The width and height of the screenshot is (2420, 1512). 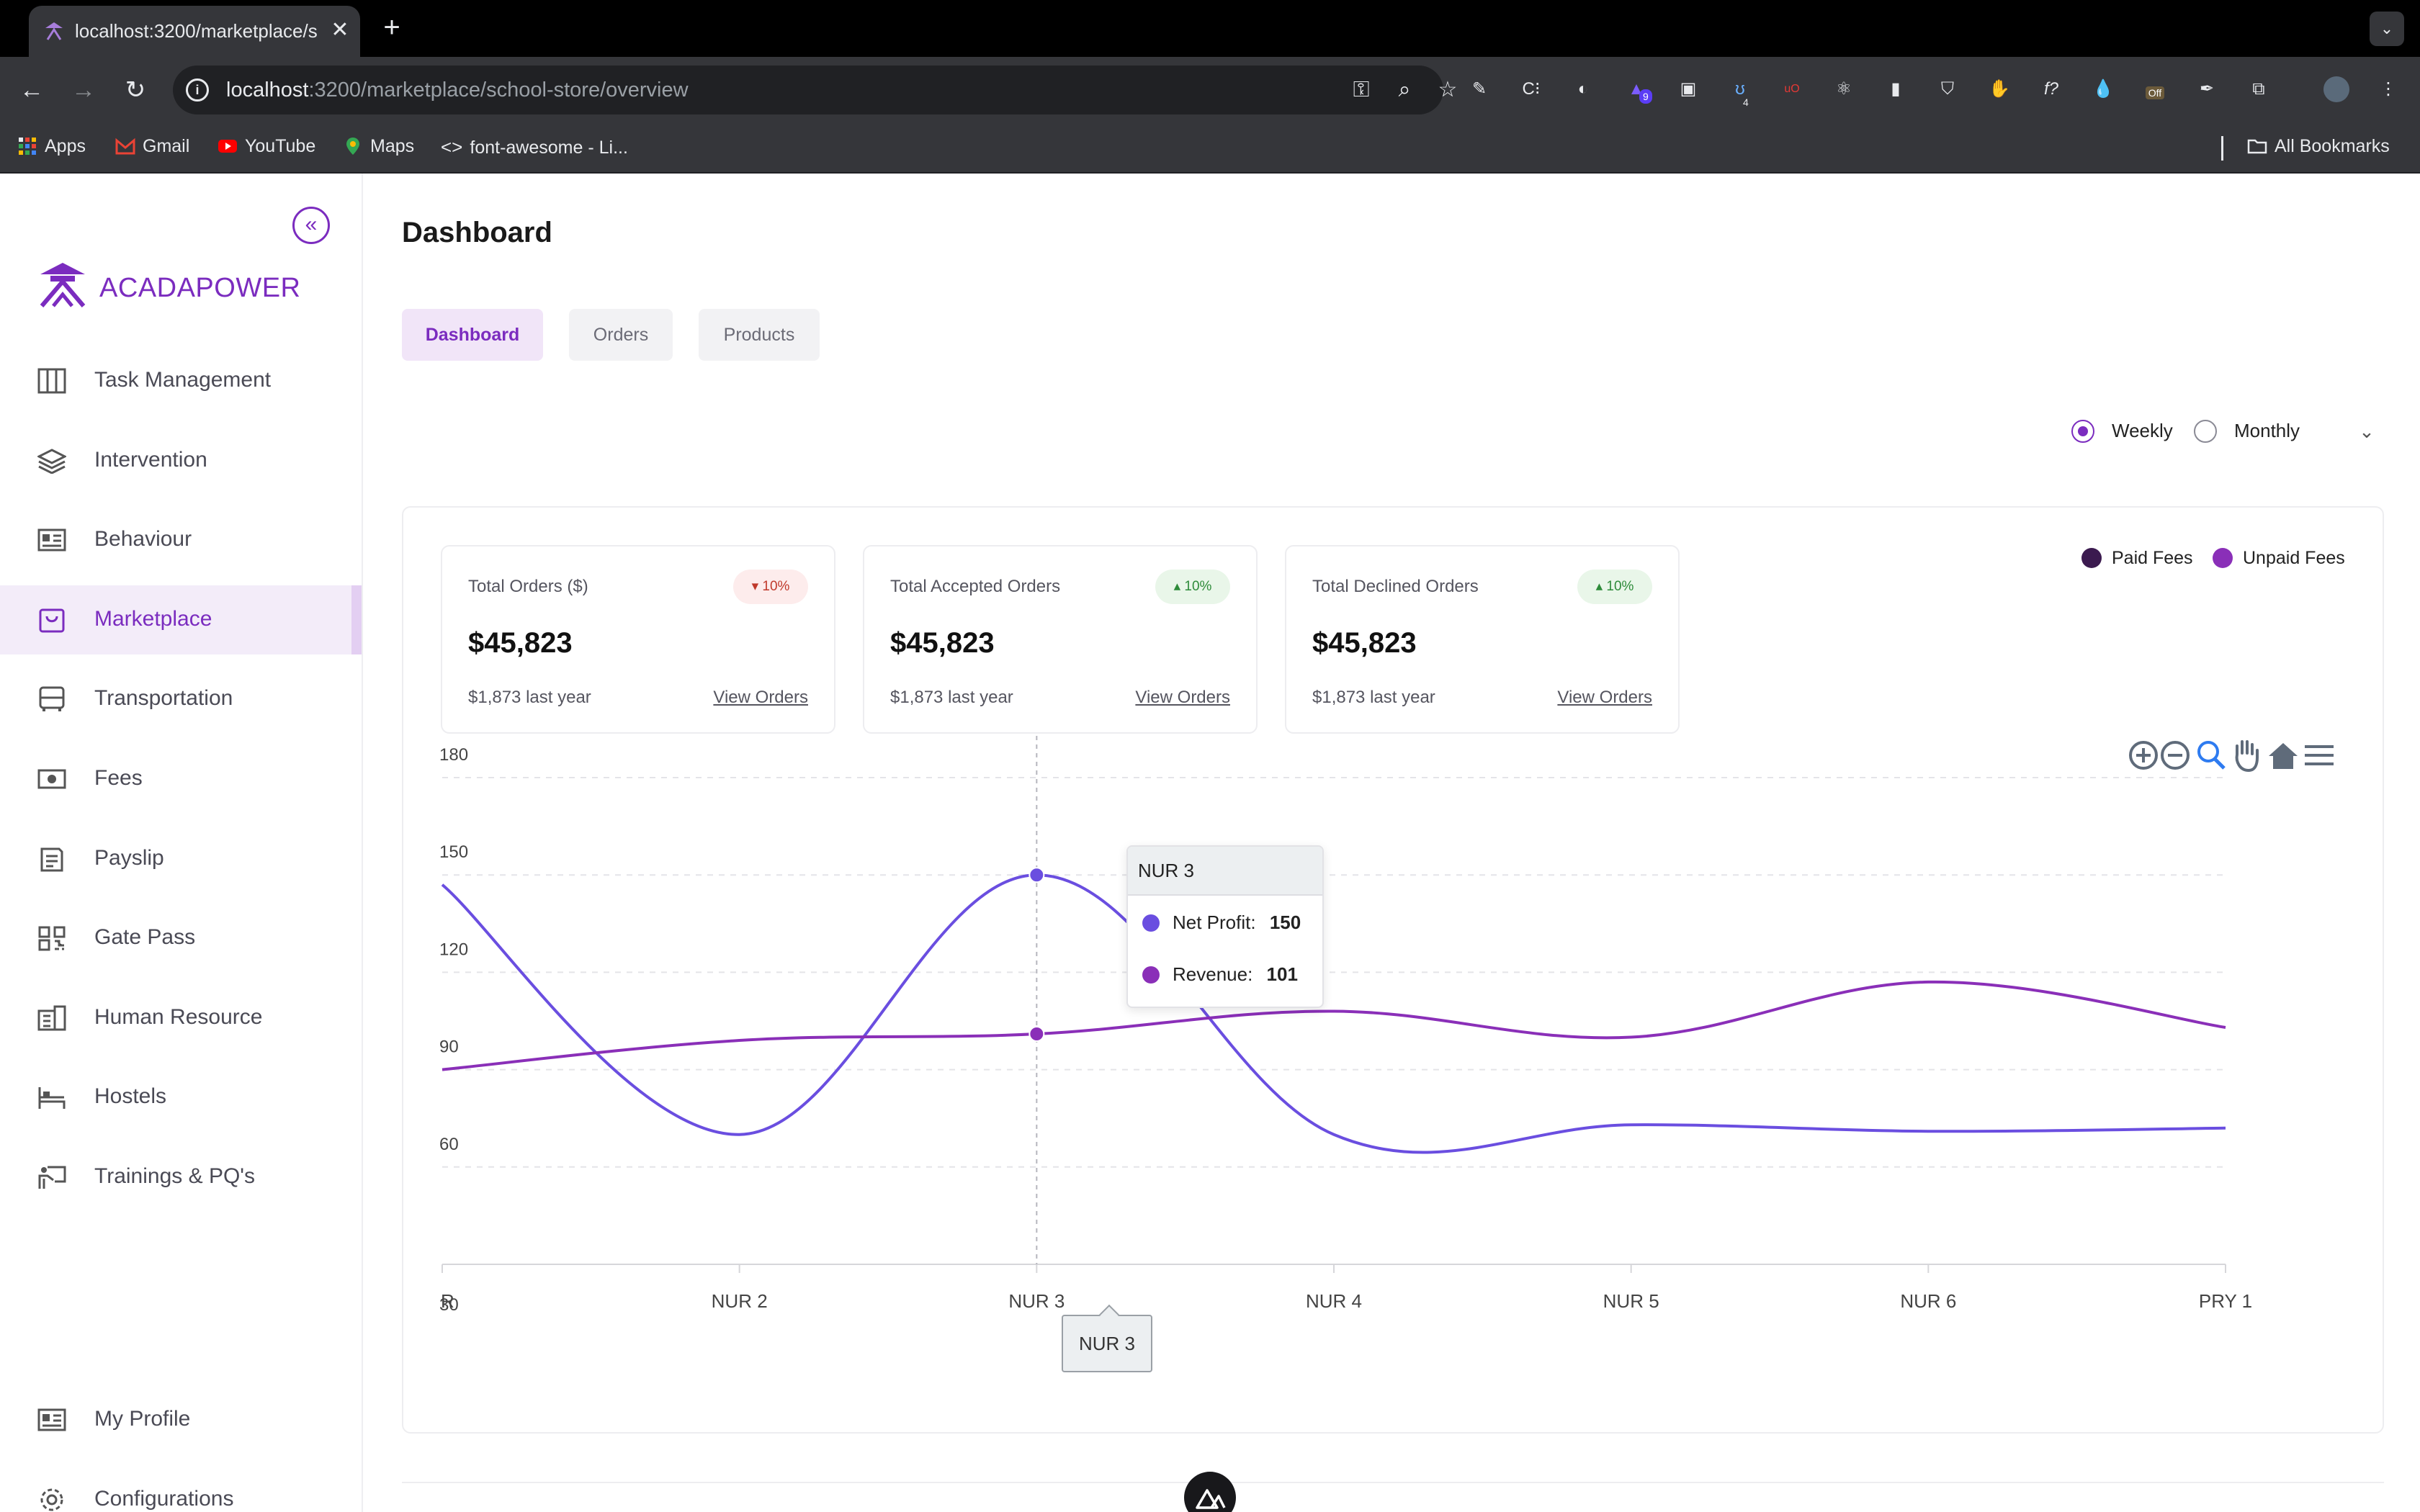 What do you see at coordinates (1448, 90) in the screenshot?
I see `bookmark-star-icon: ☆` at bounding box center [1448, 90].